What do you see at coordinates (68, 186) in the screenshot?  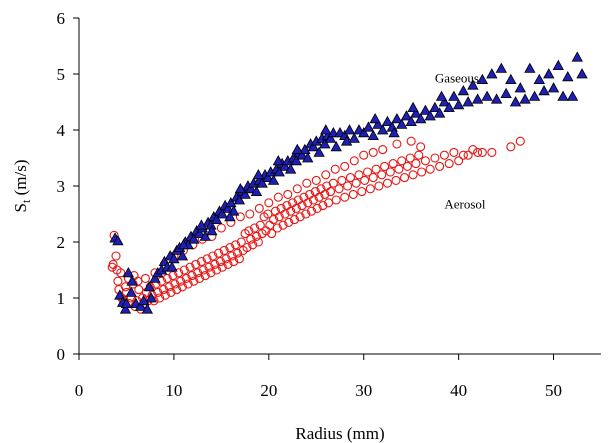 I see `y-axis-ticks: 0 1 2 3 4 5 6` at bounding box center [68, 186].